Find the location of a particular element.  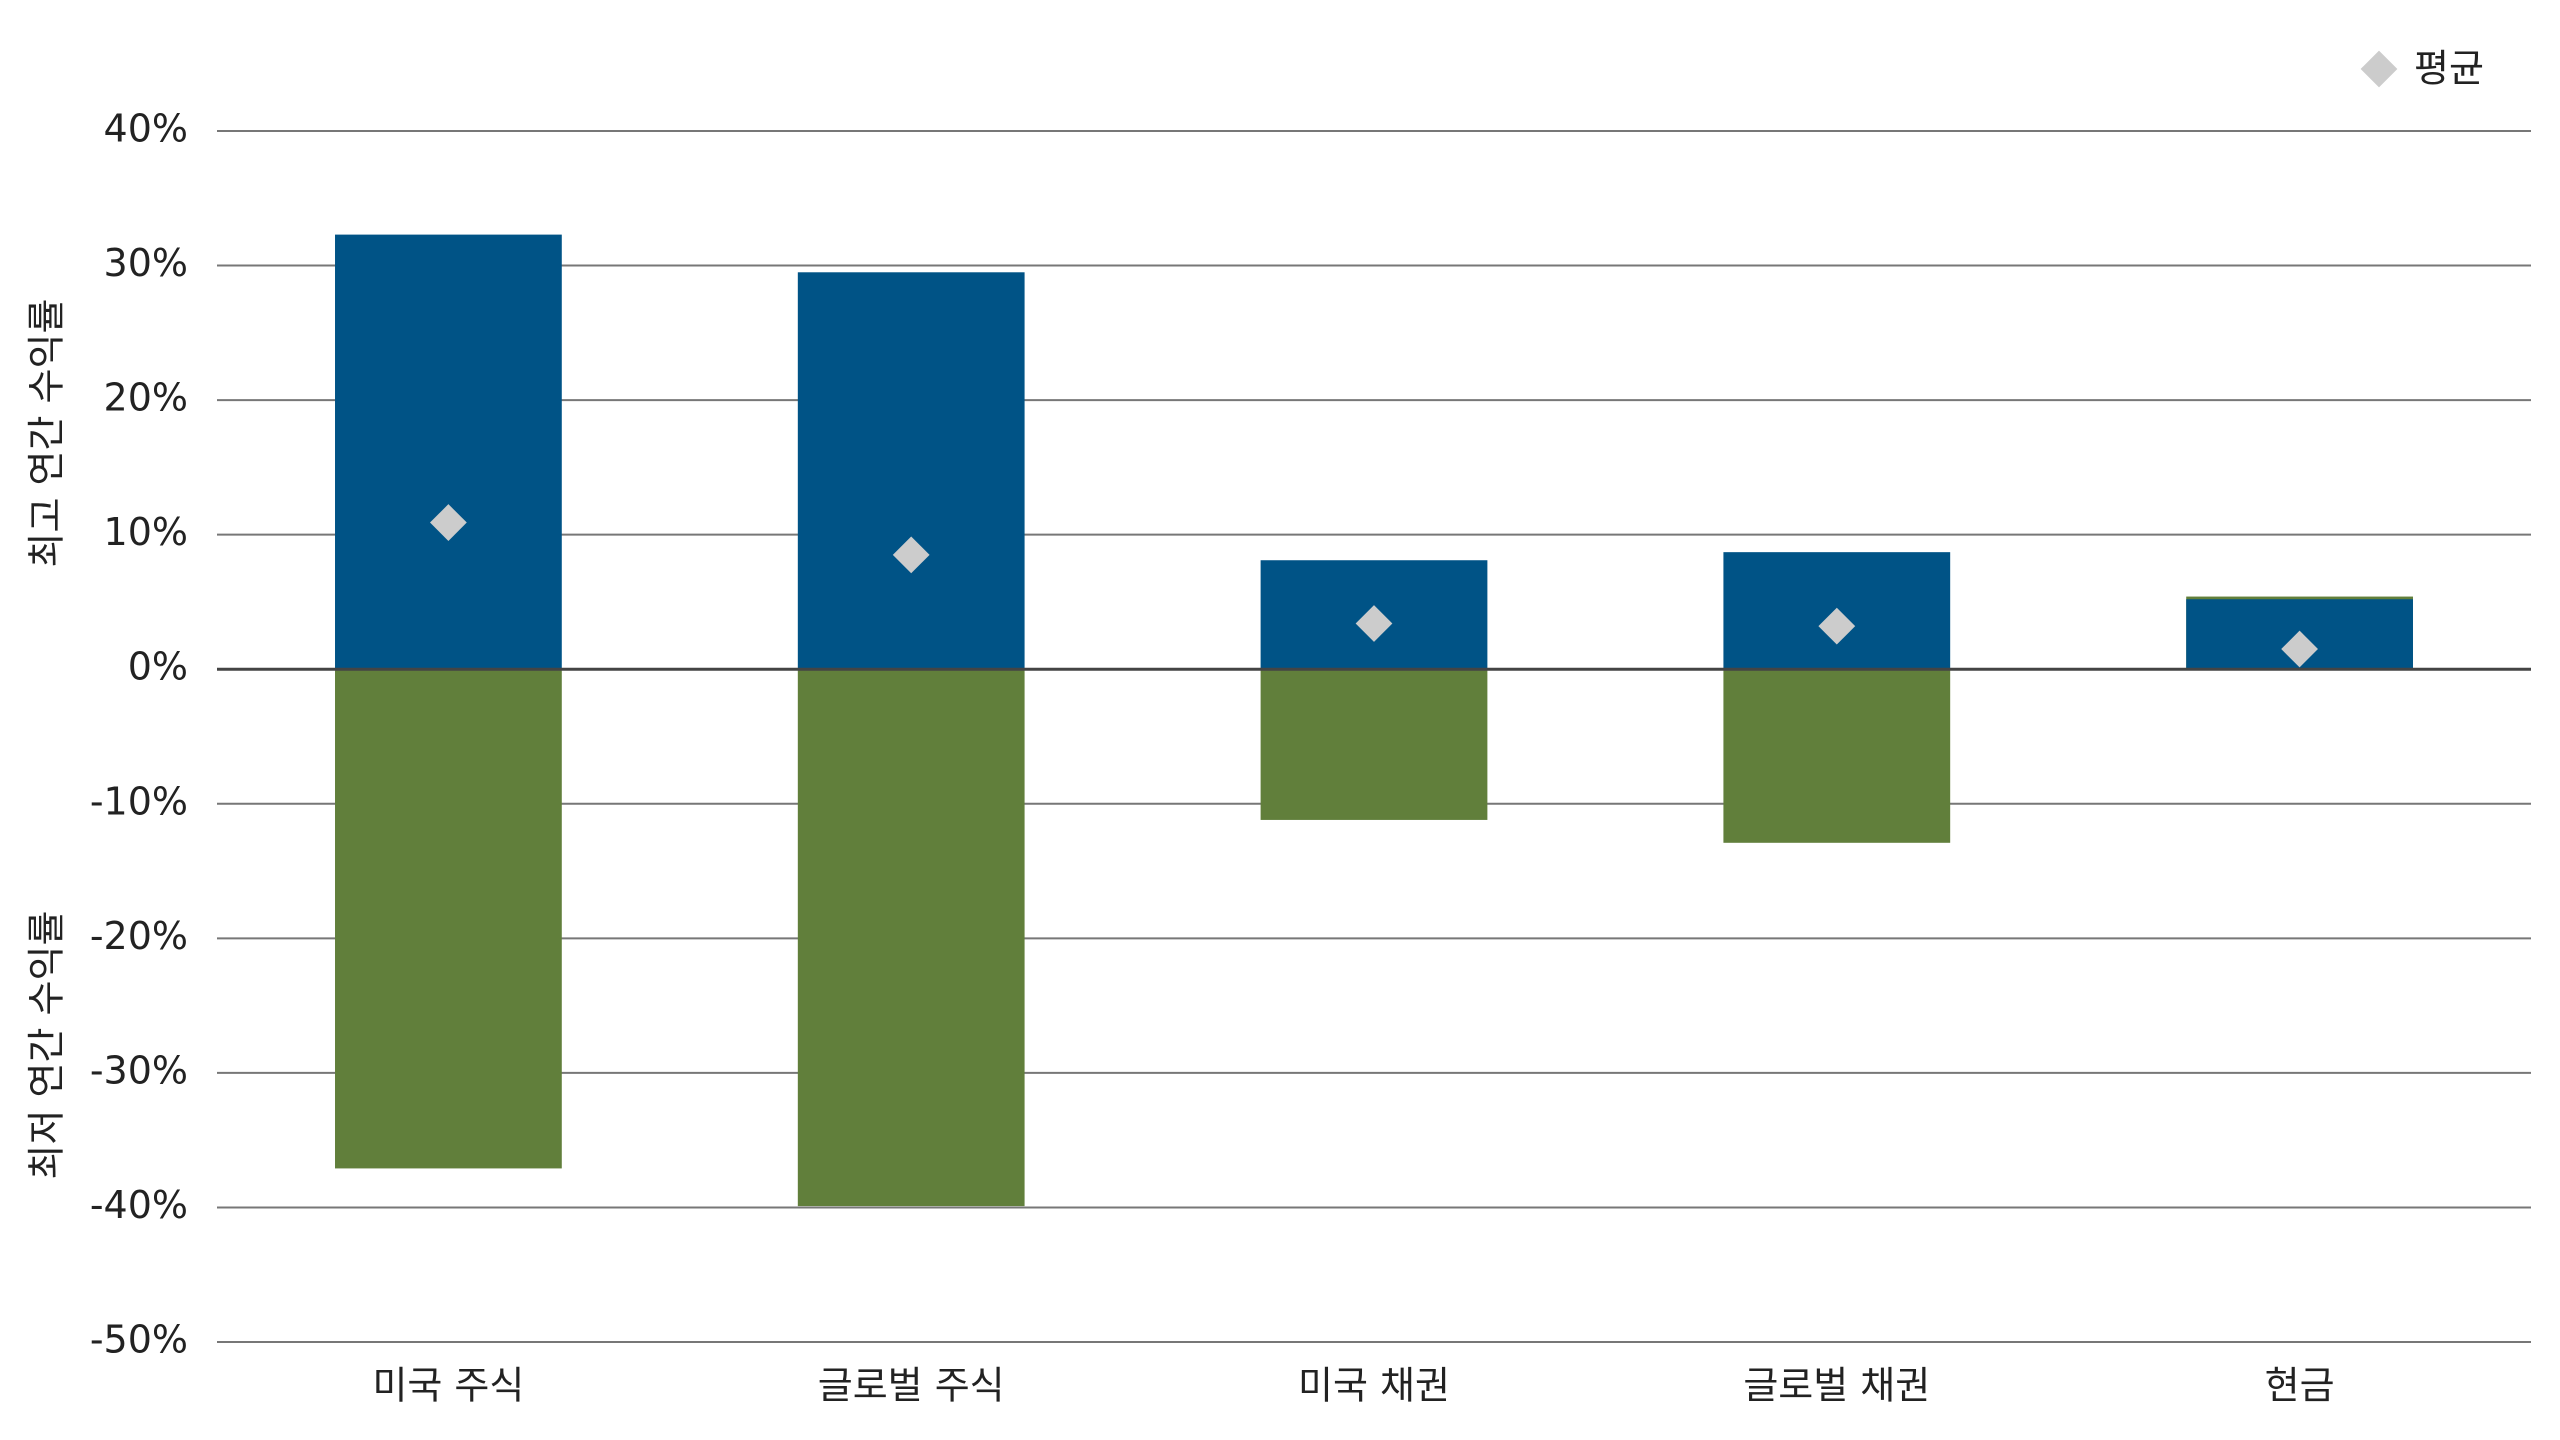

legend-marker is located at coordinates (2379, 69).